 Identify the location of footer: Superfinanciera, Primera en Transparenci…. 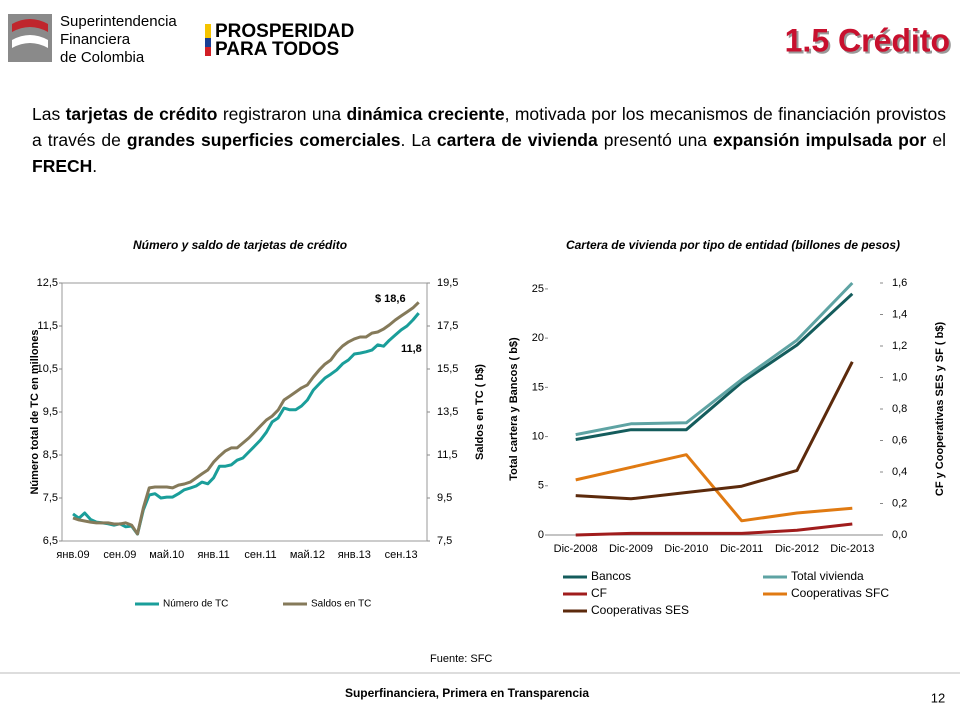
(467, 693).